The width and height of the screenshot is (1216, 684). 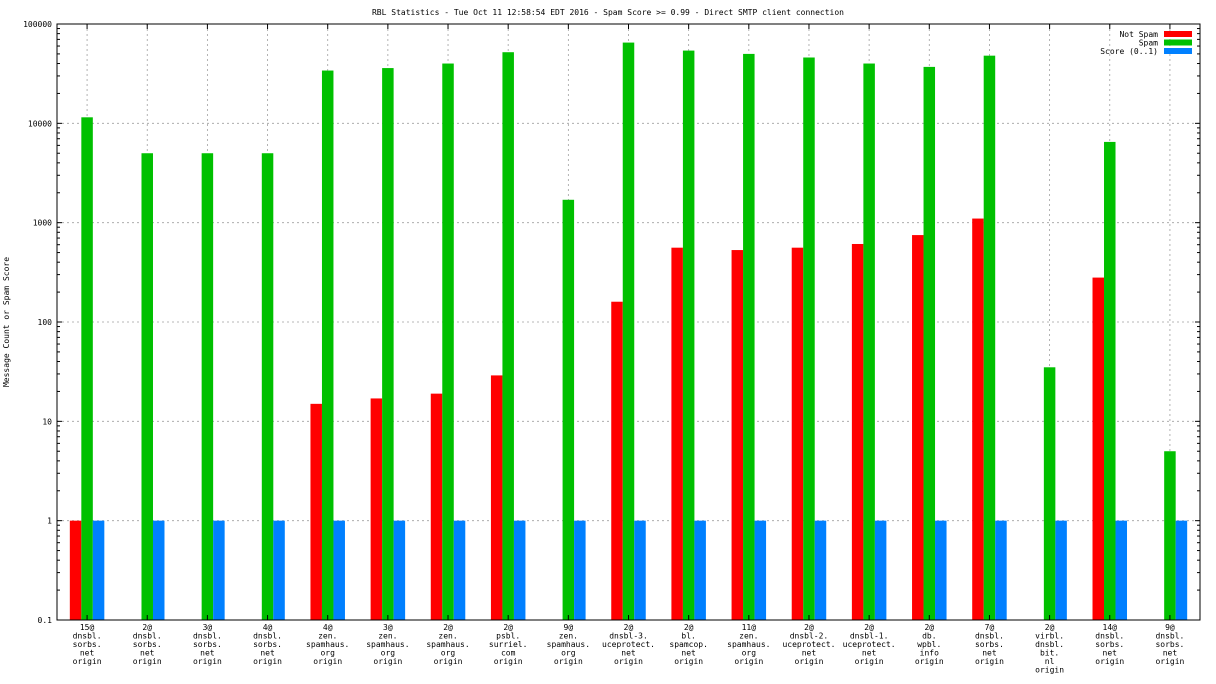 I want to click on x-tick-label: 2@ bl. spamcop. net origin, so click(x=688, y=644).